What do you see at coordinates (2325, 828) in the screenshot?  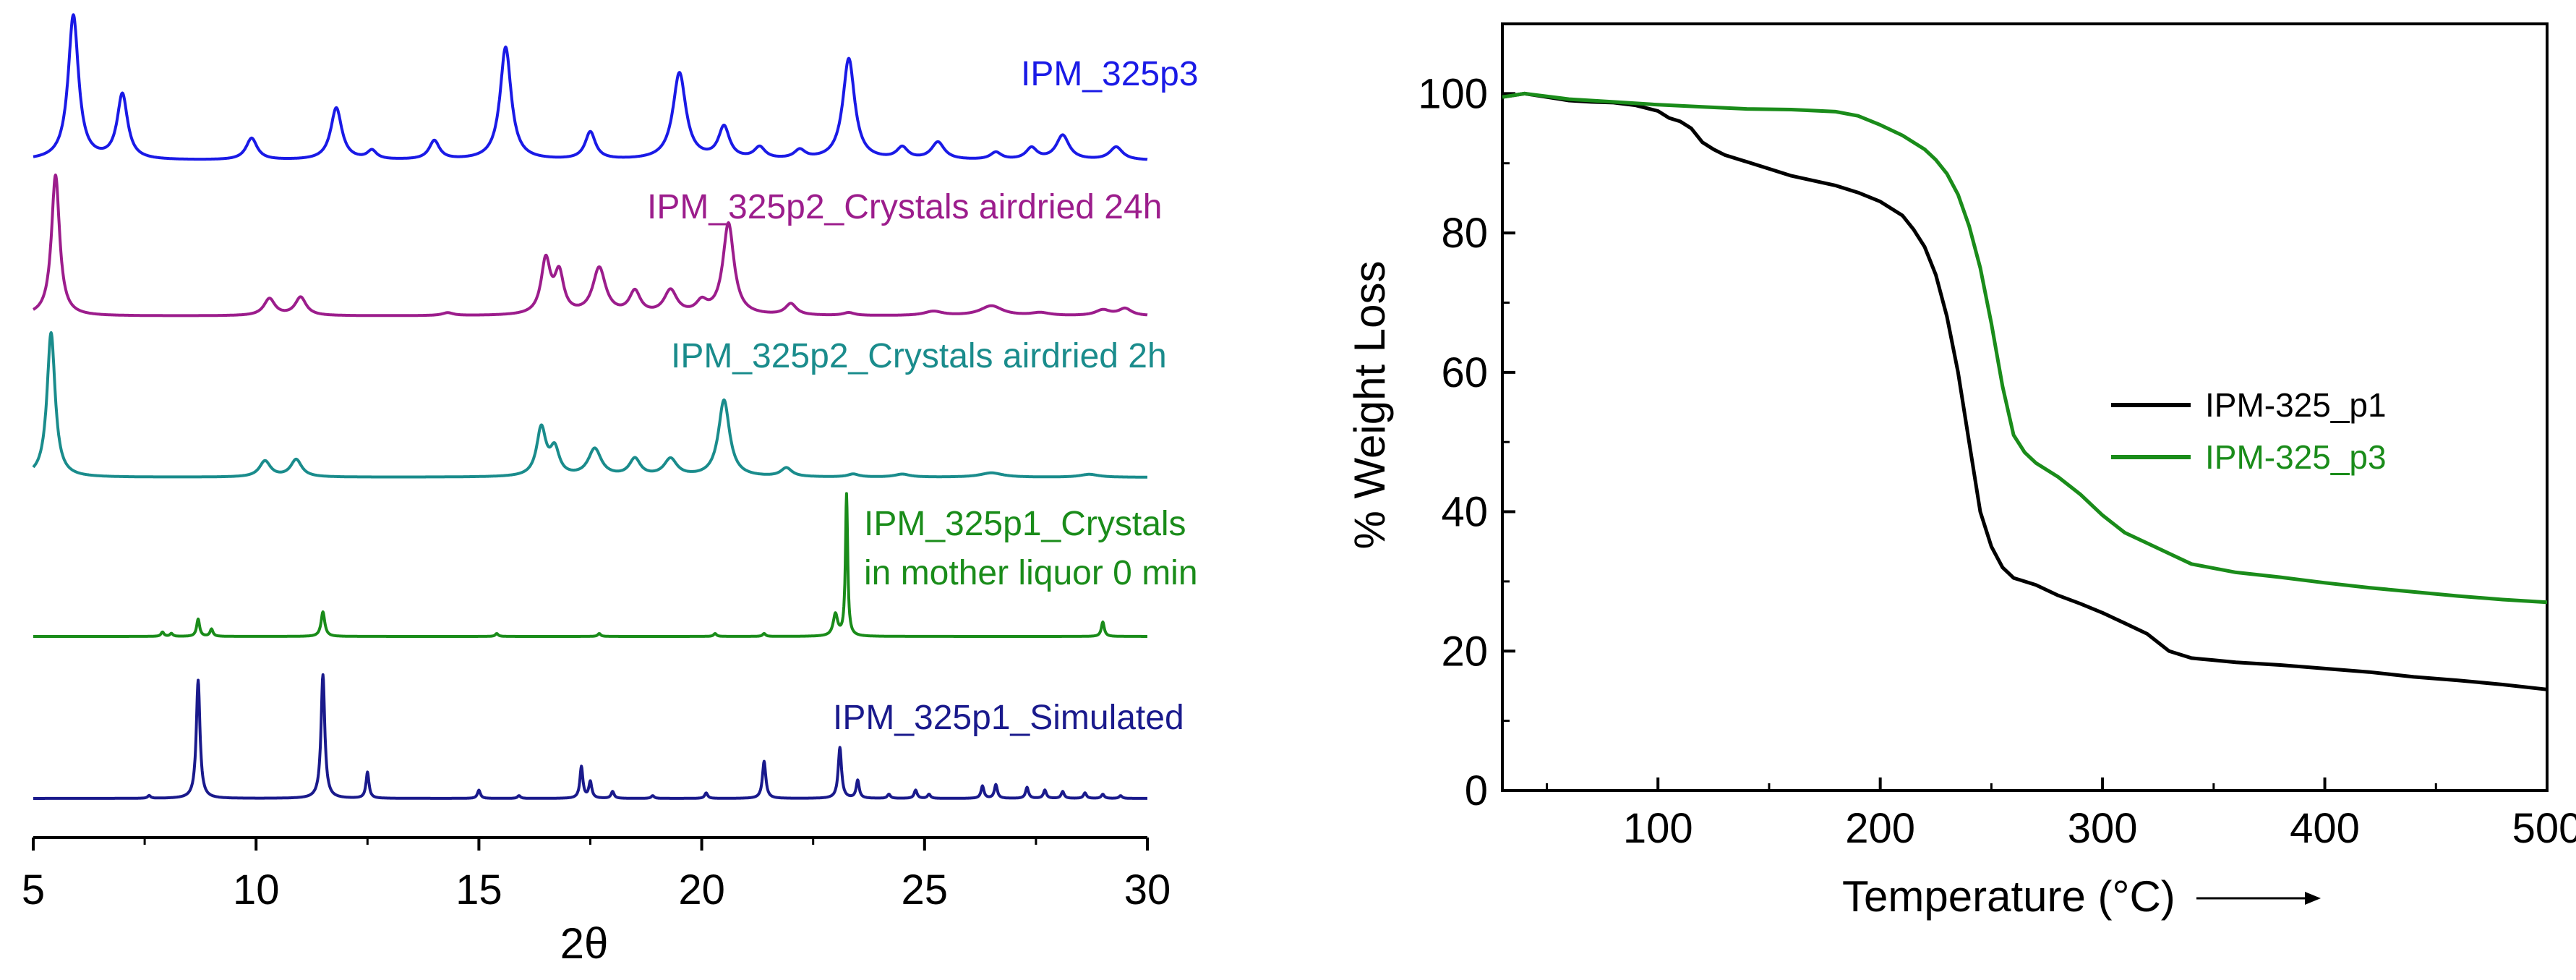 I see `tga-x-tick-label: 400` at bounding box center [2325, 828].